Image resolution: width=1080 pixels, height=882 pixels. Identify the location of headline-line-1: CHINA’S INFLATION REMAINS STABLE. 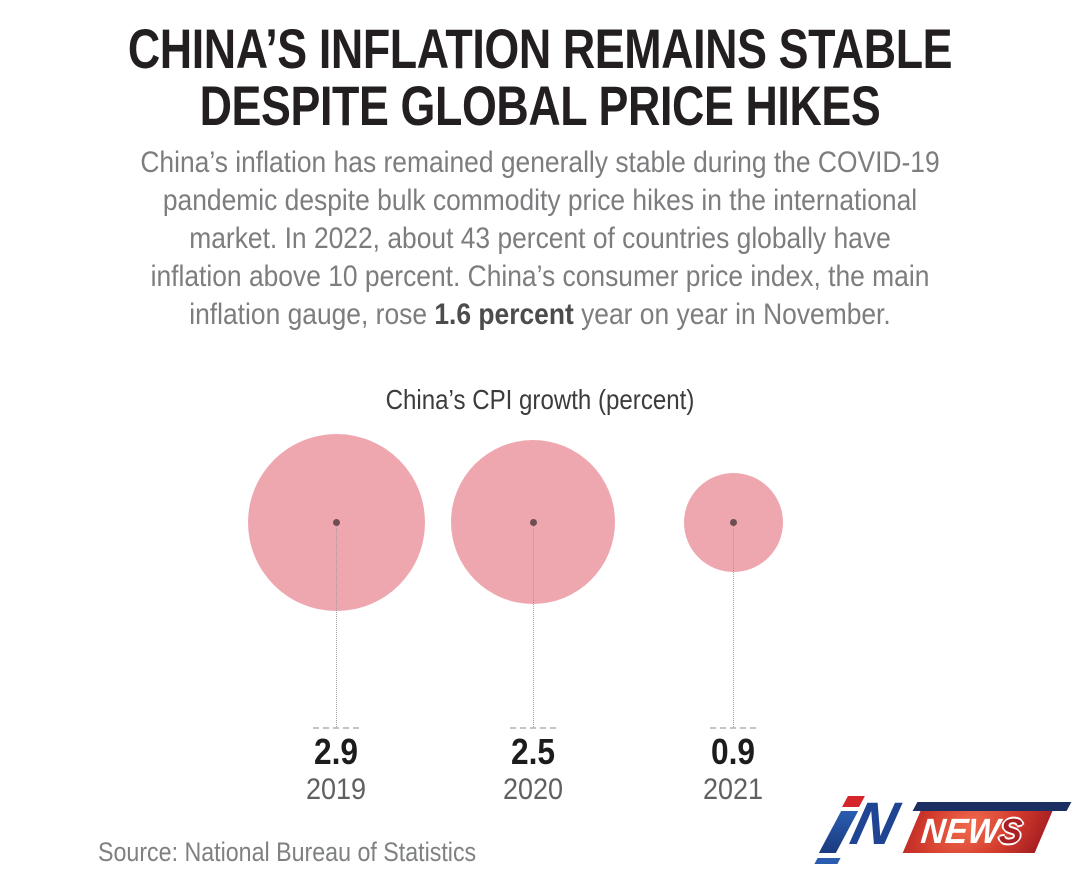
(540, 48).